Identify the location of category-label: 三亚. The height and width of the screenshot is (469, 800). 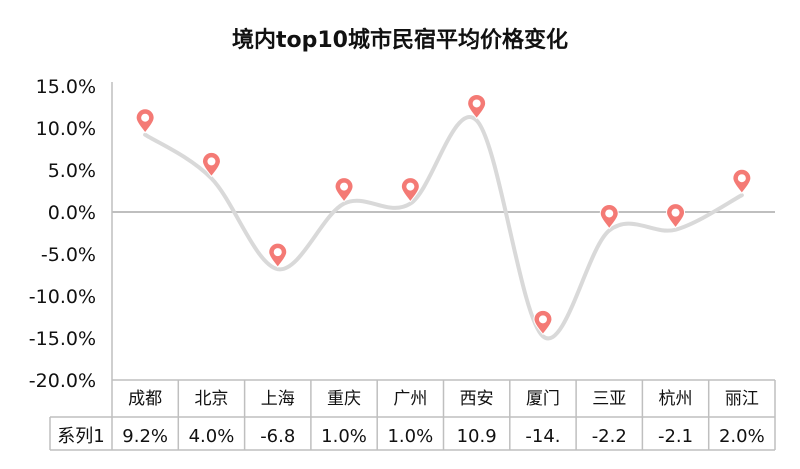
(609, 399).